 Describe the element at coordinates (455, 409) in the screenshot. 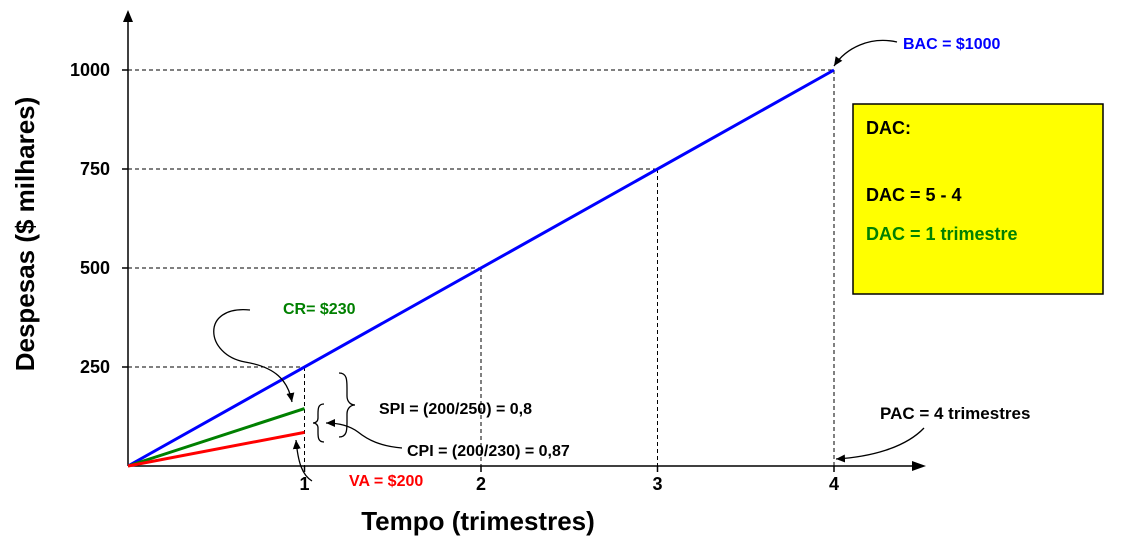

I see `spi-label: SPI = (200/250) = 0,8` at that location.